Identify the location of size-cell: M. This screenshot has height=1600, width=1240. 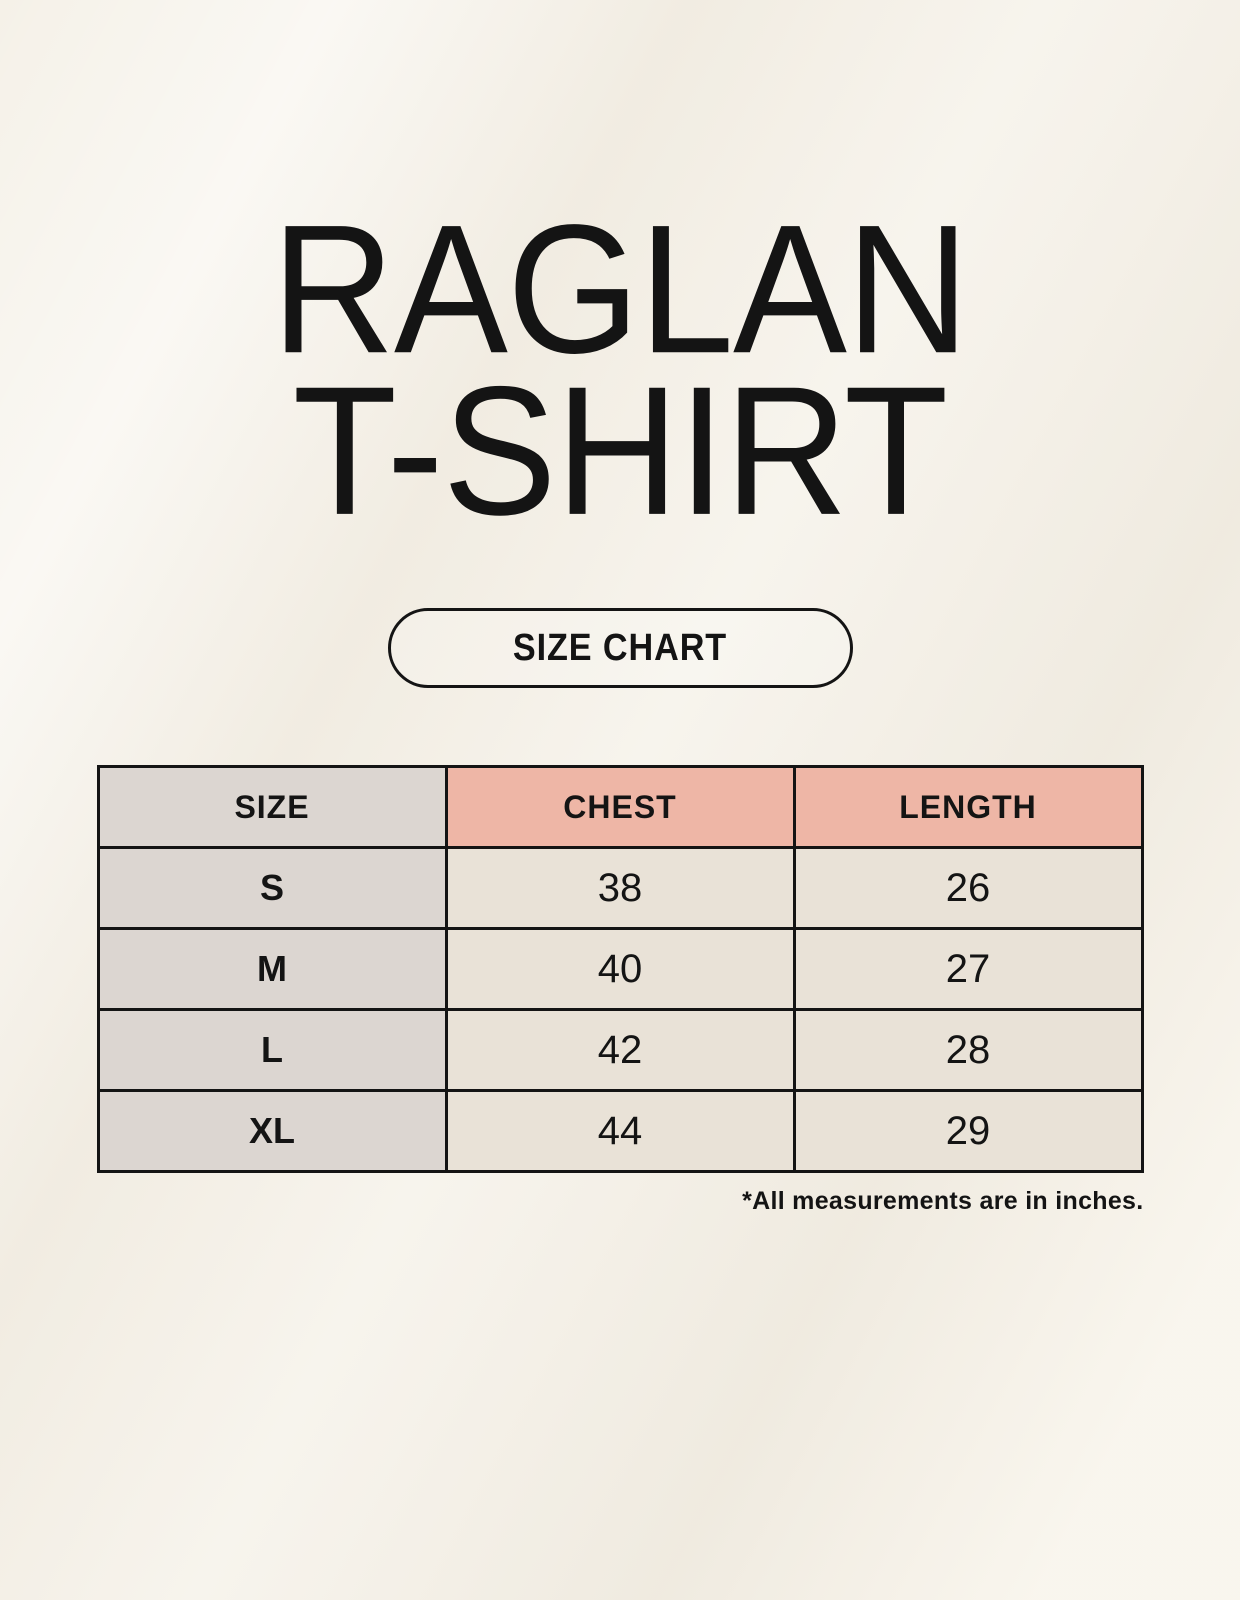
(272, 969).